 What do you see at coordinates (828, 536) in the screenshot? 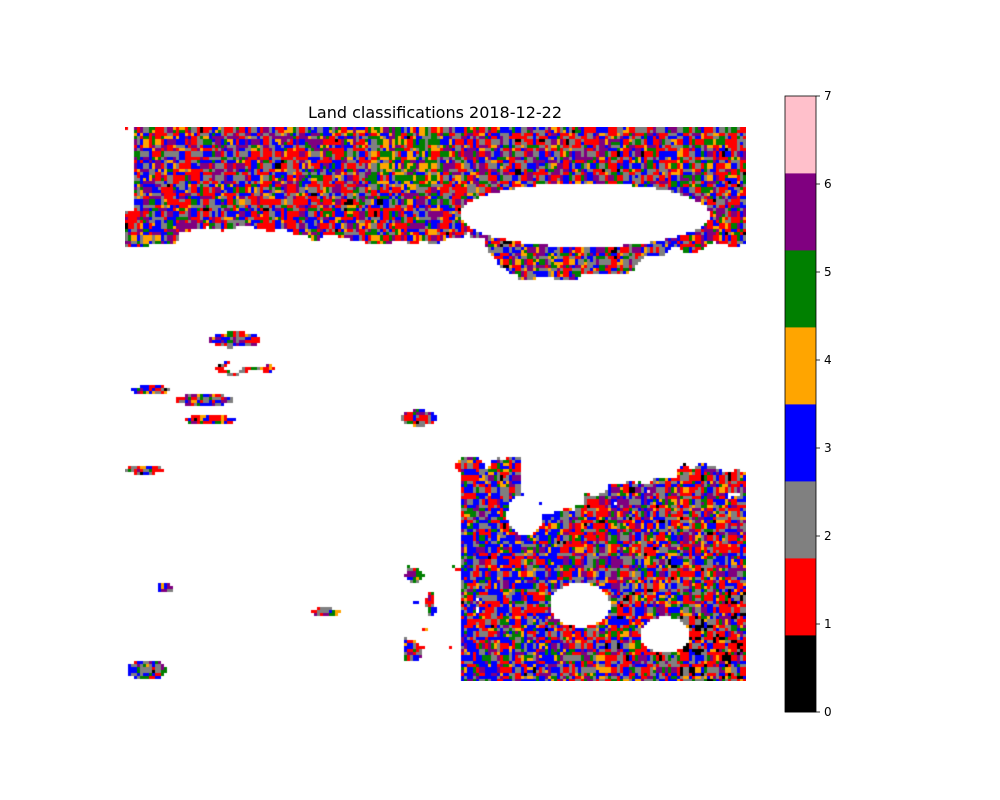
I see `colorbar-tick-label-2: 2` at bounding box center [828, 536].